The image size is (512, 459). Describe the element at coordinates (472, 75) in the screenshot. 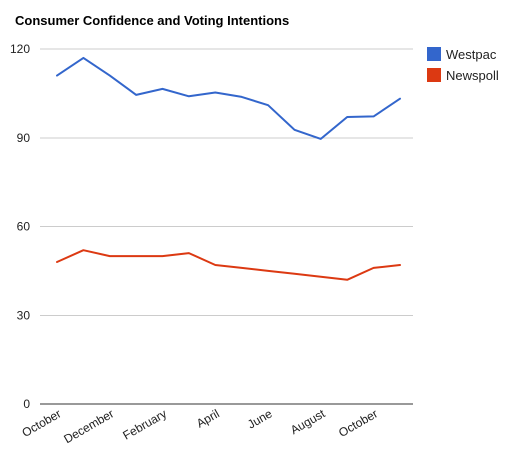

I see `legend-label-newspoll: Newspoll` at that location.